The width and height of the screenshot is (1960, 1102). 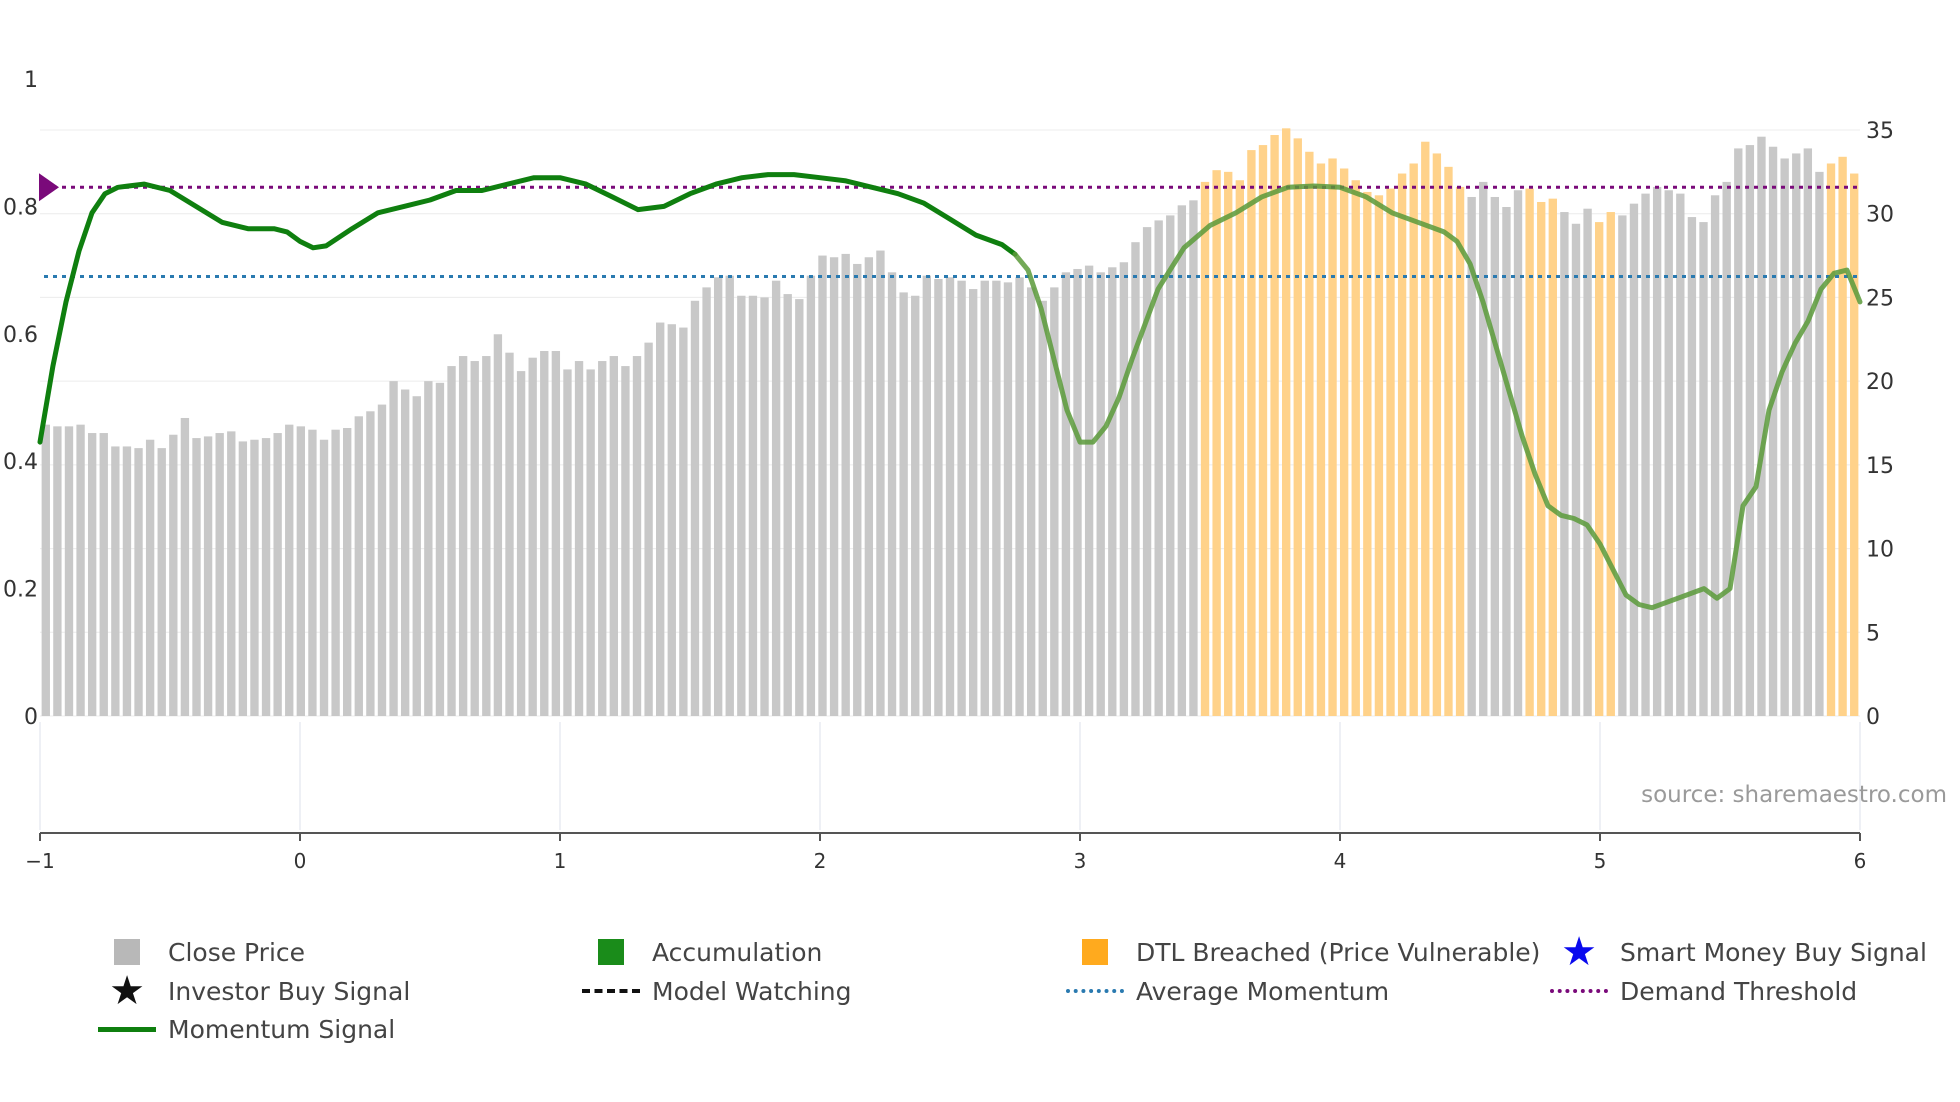 What do you see at coordinates (300, 861) in the screenshot?
I see `x-tick-label: 0` at bounding box center [300, 861].